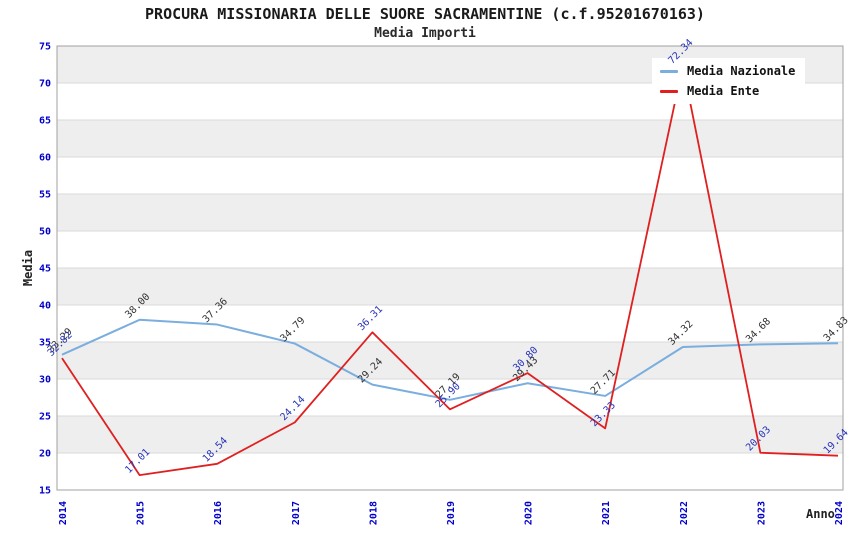 The width and height of the screenshot is (850, 550). Describe the element at coordinates (45, 195) in the screenshot. I see `y-tick-label: 55` at that location.